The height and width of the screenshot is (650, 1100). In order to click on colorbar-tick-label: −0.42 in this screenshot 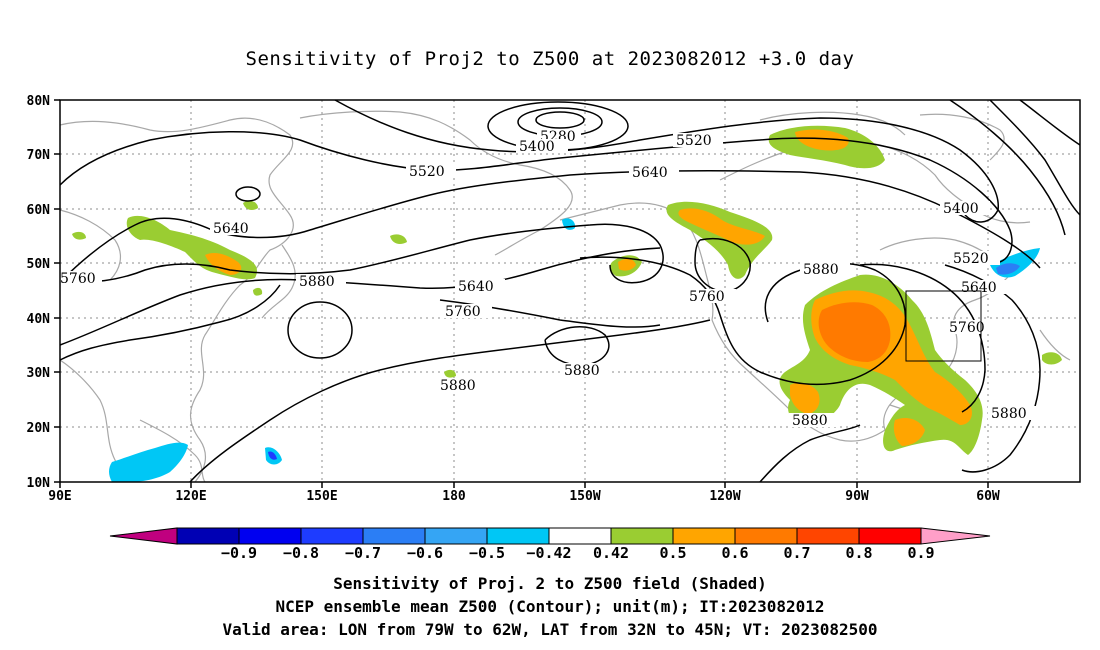, I will do `click(548, 553)`.